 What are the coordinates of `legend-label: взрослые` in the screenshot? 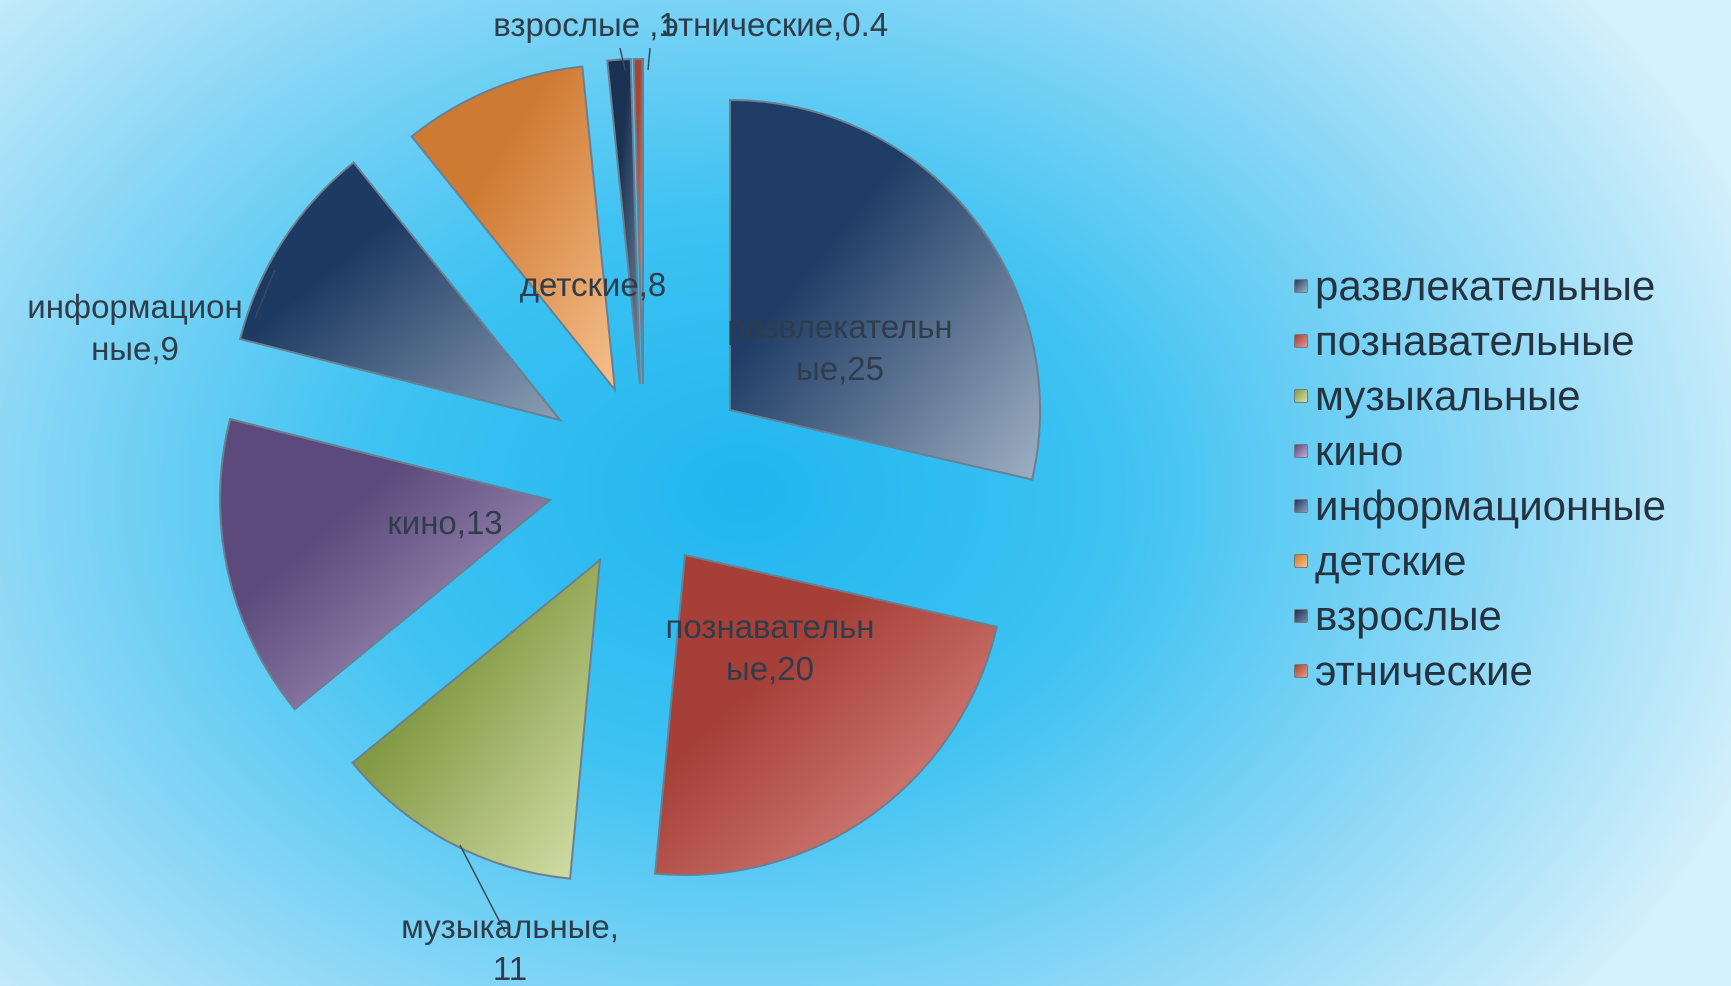 It's located at (1408, 615).